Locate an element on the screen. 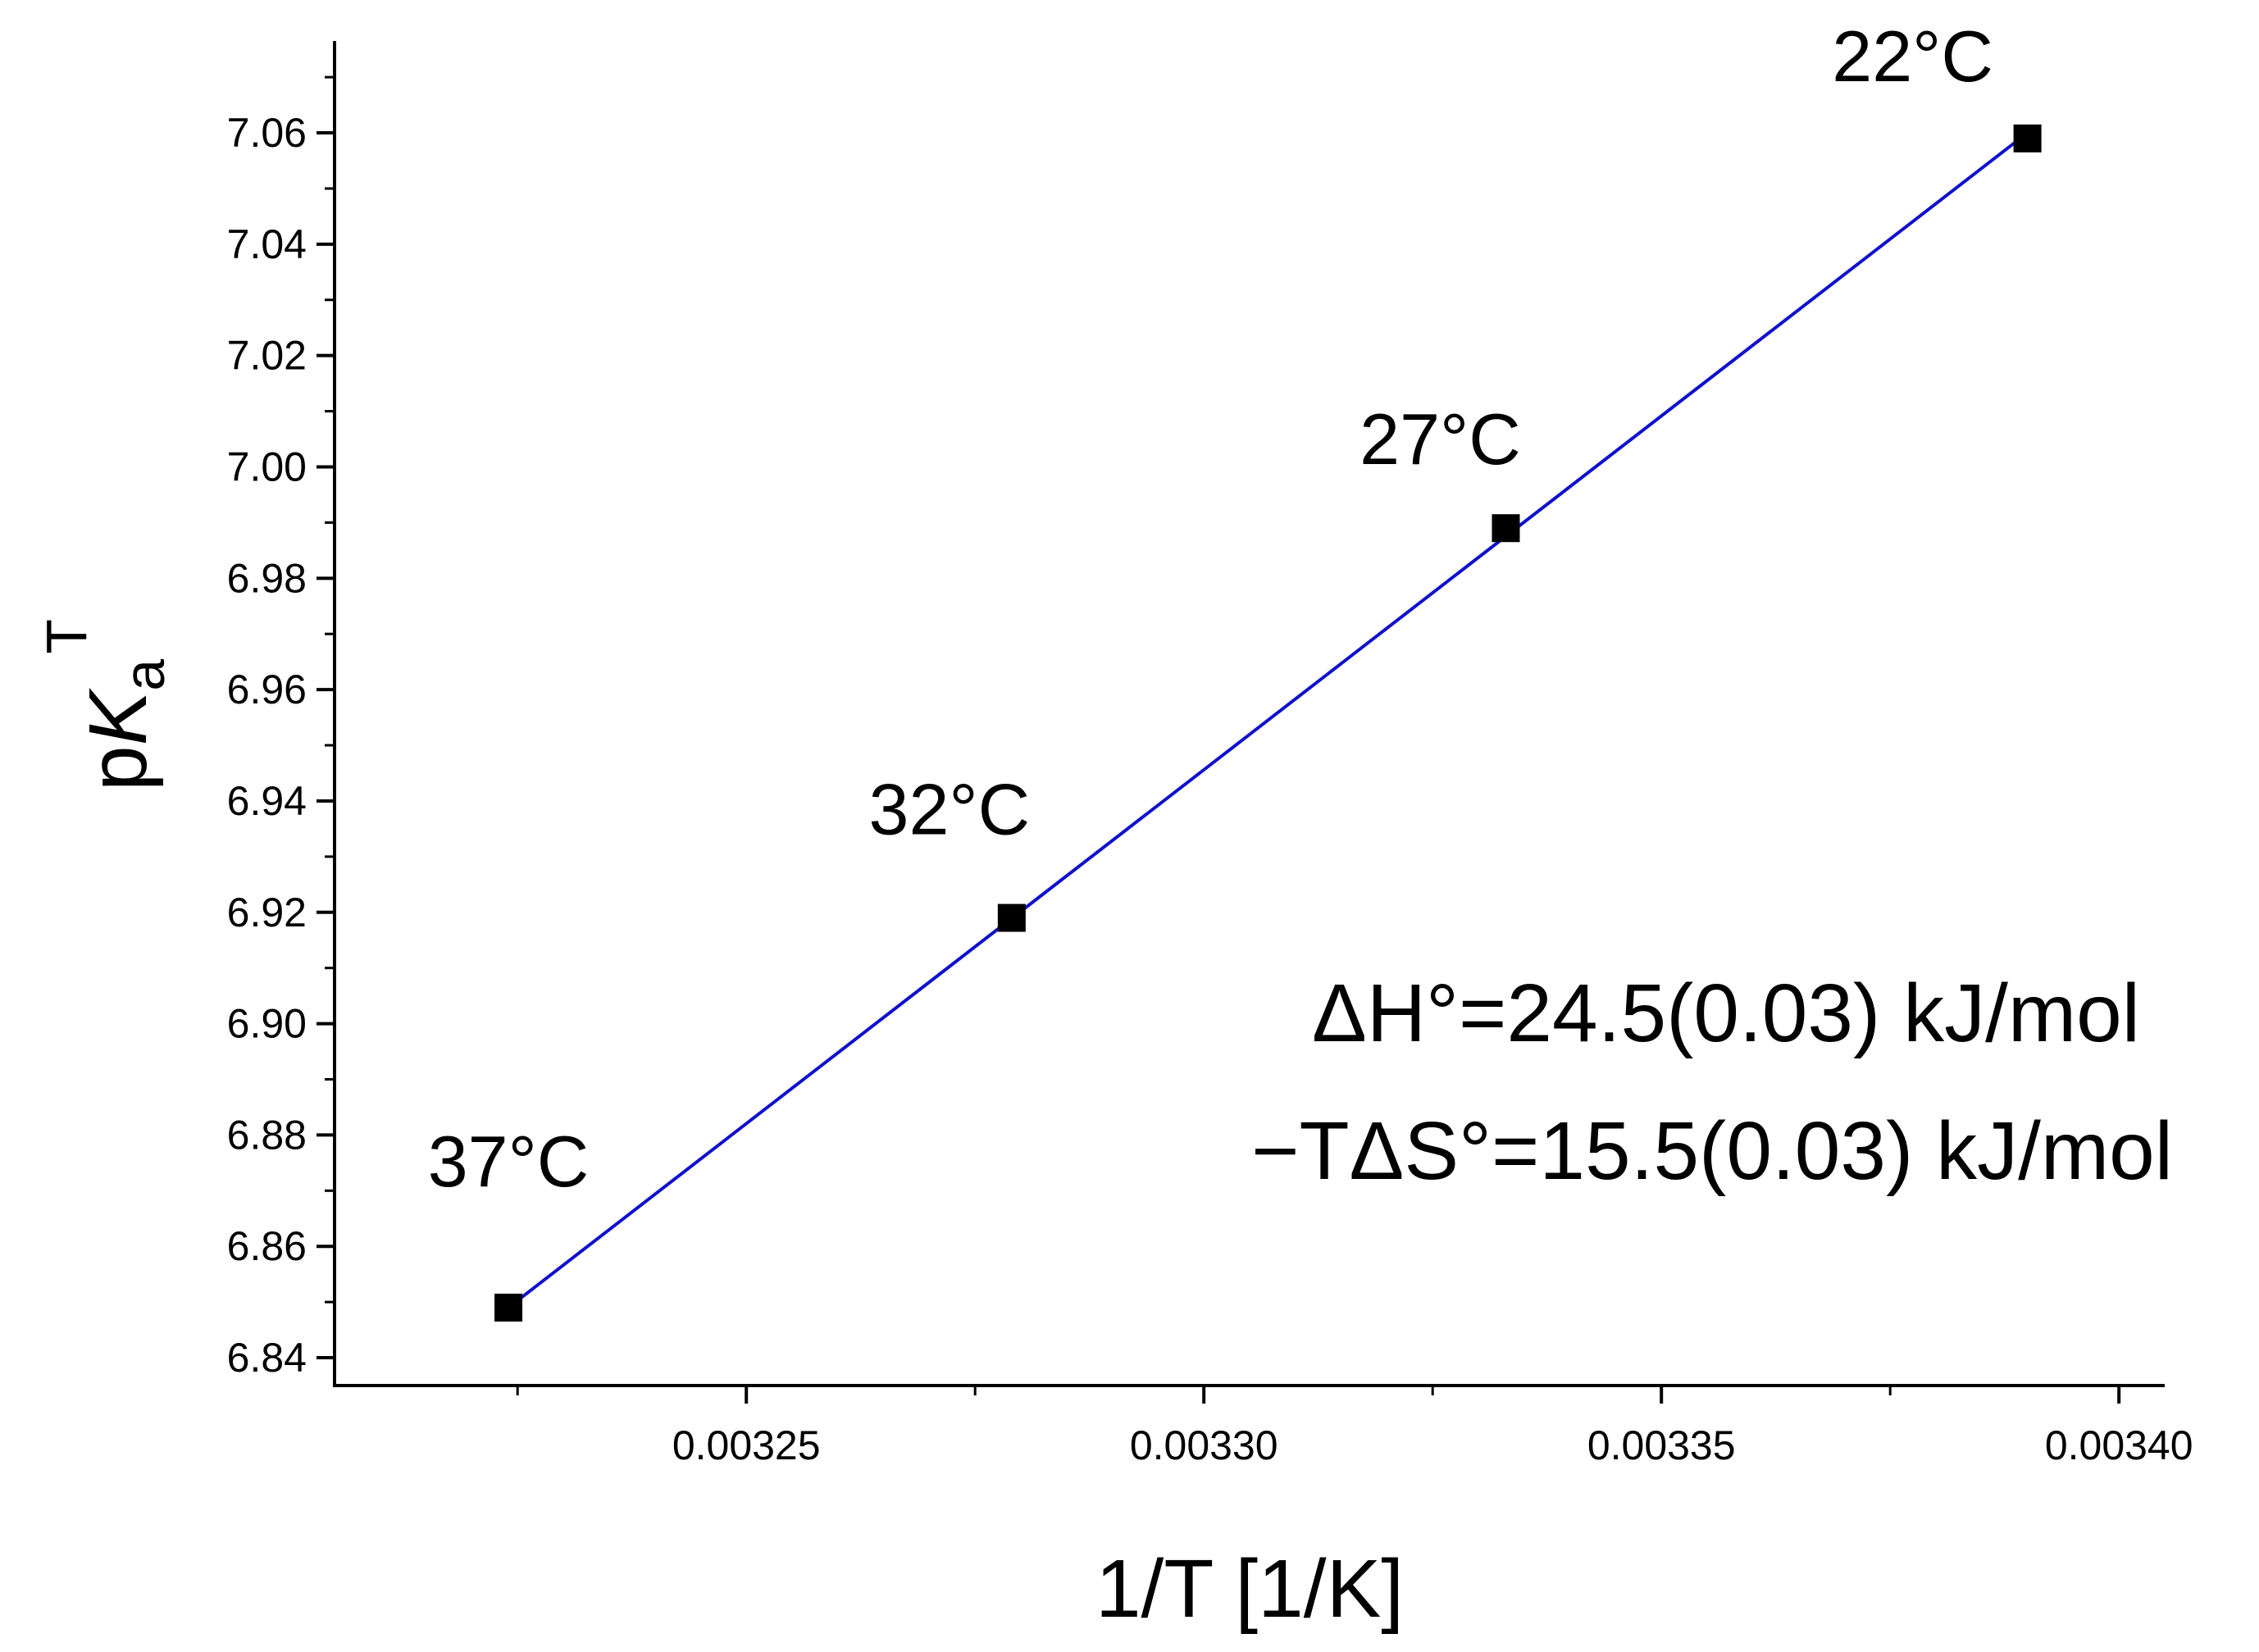 Image resolution: width=2259 pixels, height=1652 pixels. y-tick-label: 6.84 is located at coordinates (267, 1358).